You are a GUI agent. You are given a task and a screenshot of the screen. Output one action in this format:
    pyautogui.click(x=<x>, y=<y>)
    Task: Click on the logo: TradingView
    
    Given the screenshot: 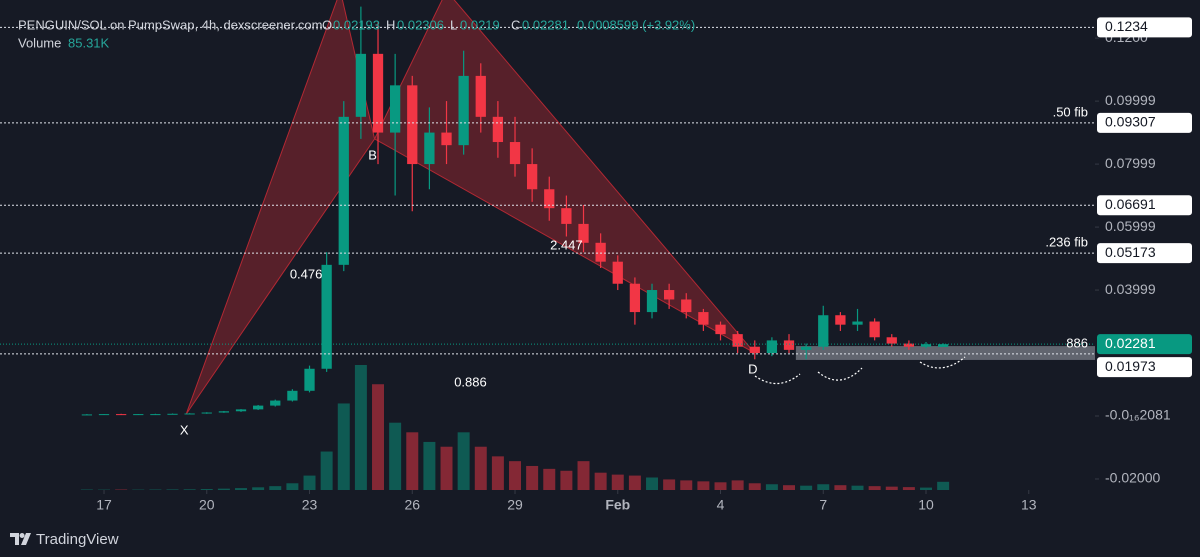 What is the action you would take?
    pyautogui.click(x=64, y=539)
    